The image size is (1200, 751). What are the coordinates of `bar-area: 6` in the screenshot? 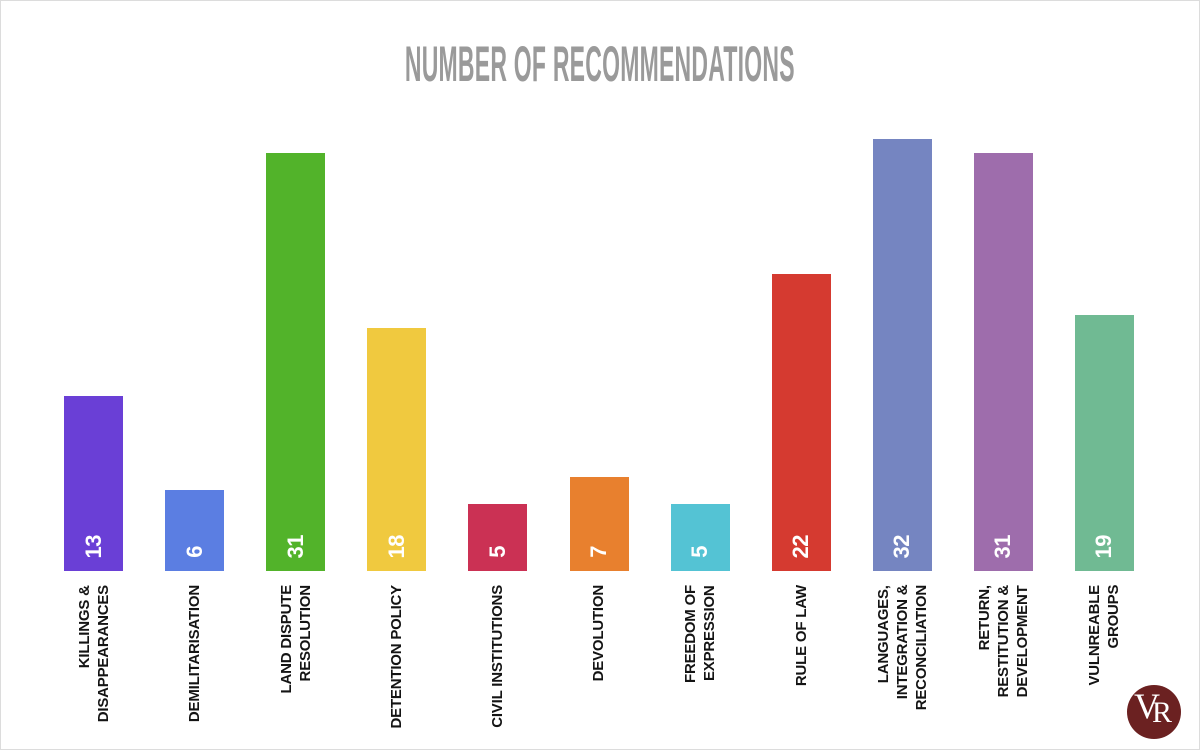 It's located at (194, 286).